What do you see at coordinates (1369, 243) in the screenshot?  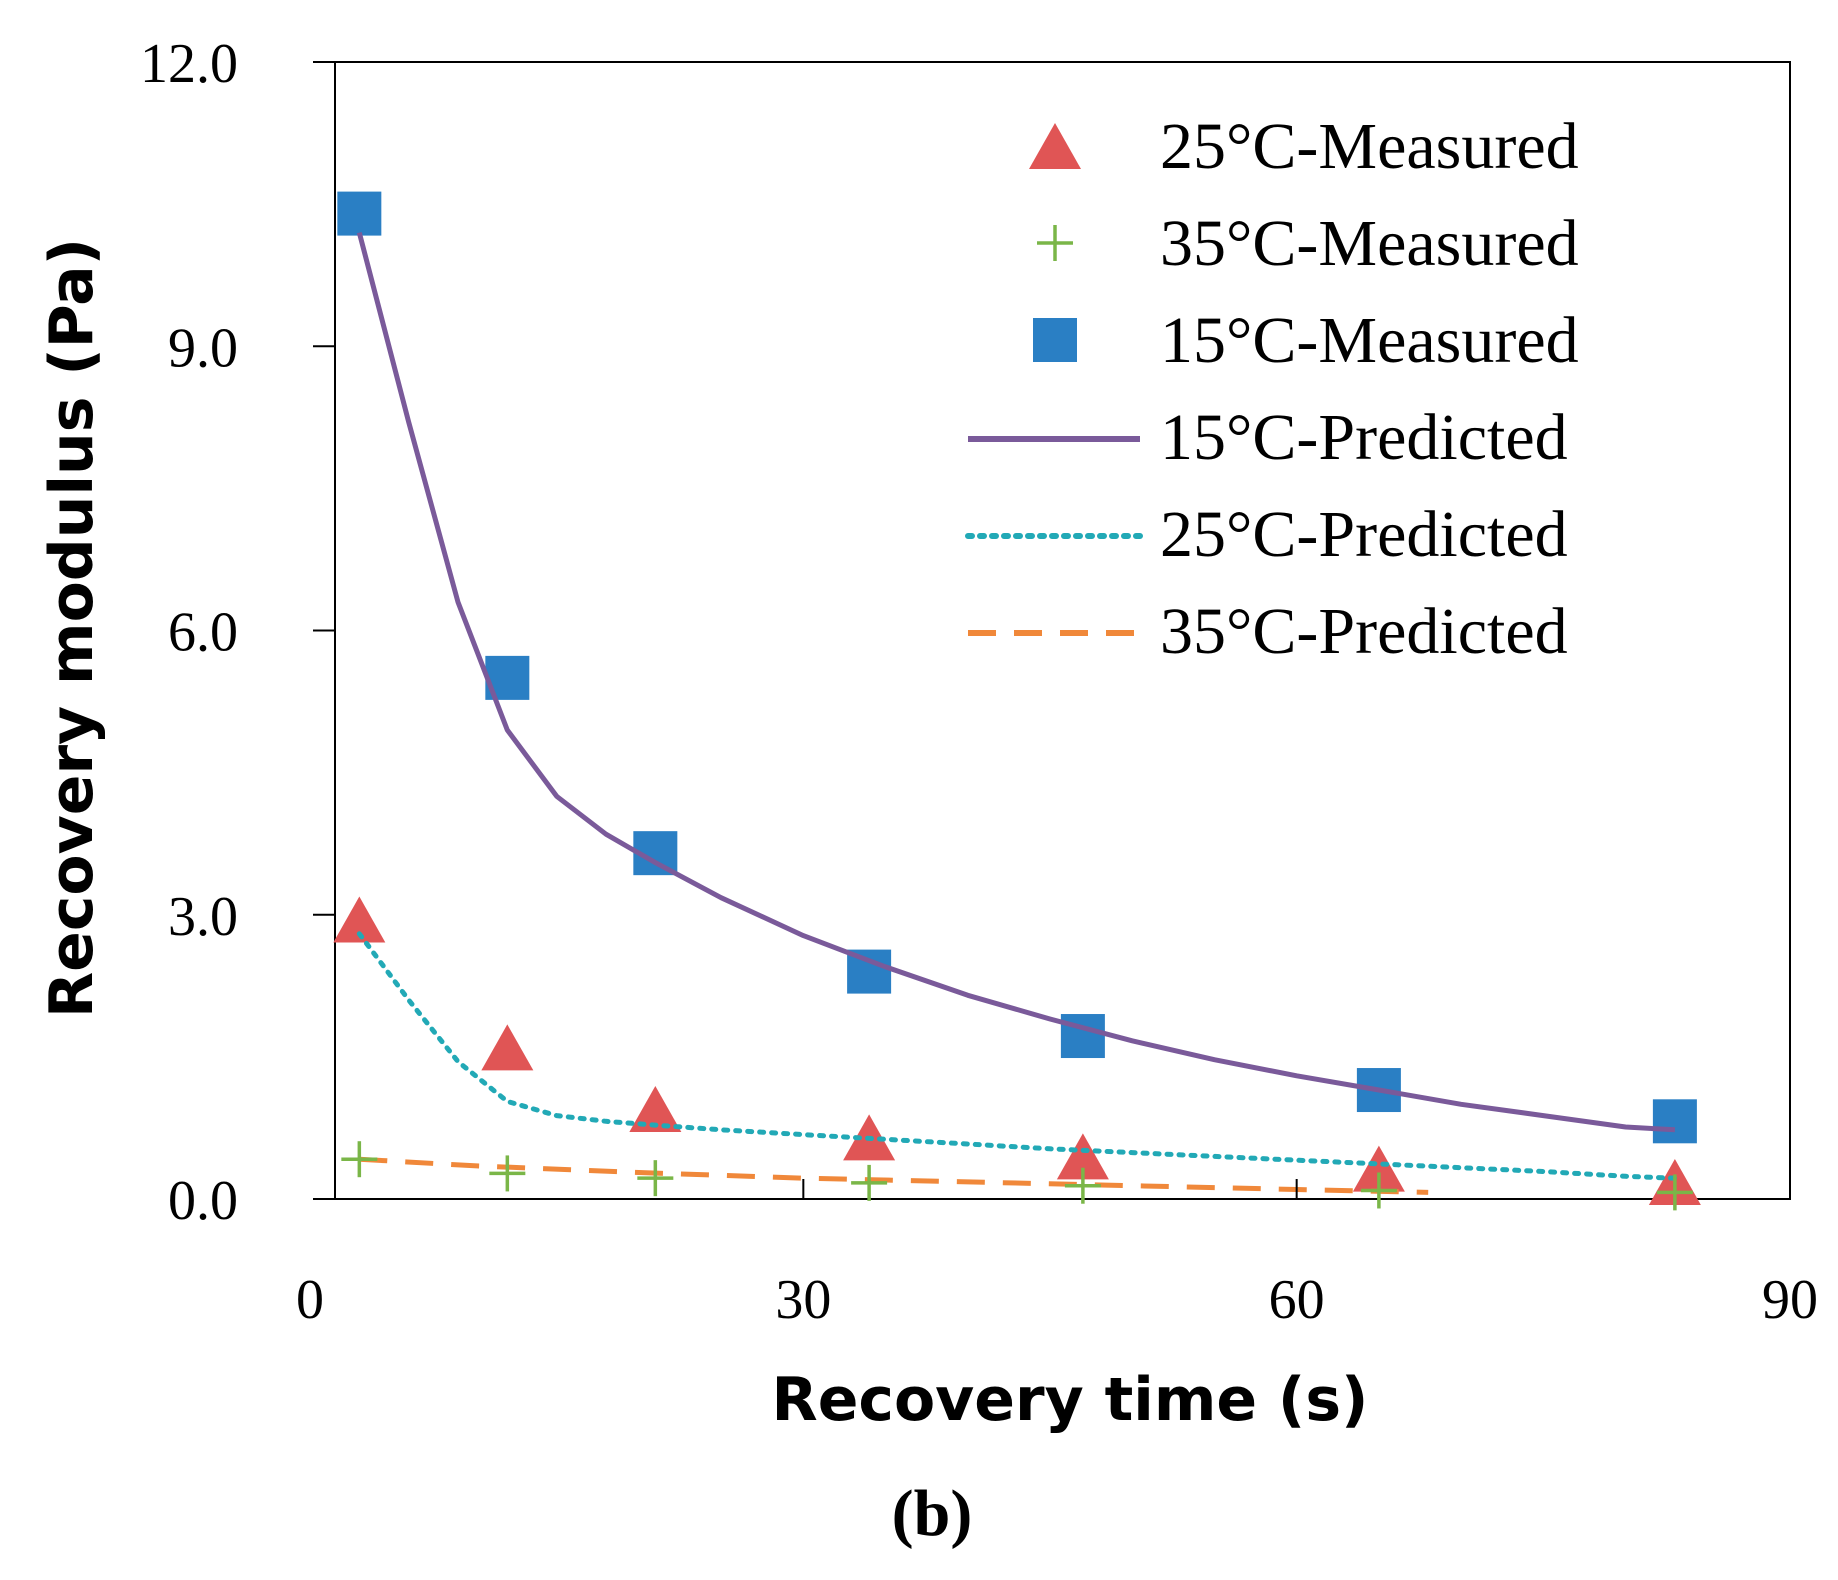 I see `legend-label: 35°C-Measured` at bounding box center [1369, 243].